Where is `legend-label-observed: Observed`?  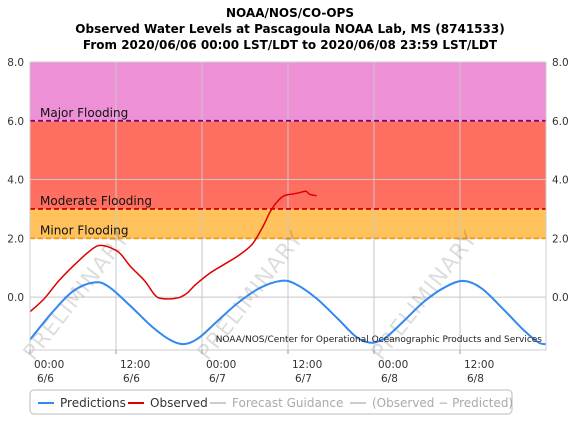 legend-label-observed: Observed is located at coordinates (179, 403).